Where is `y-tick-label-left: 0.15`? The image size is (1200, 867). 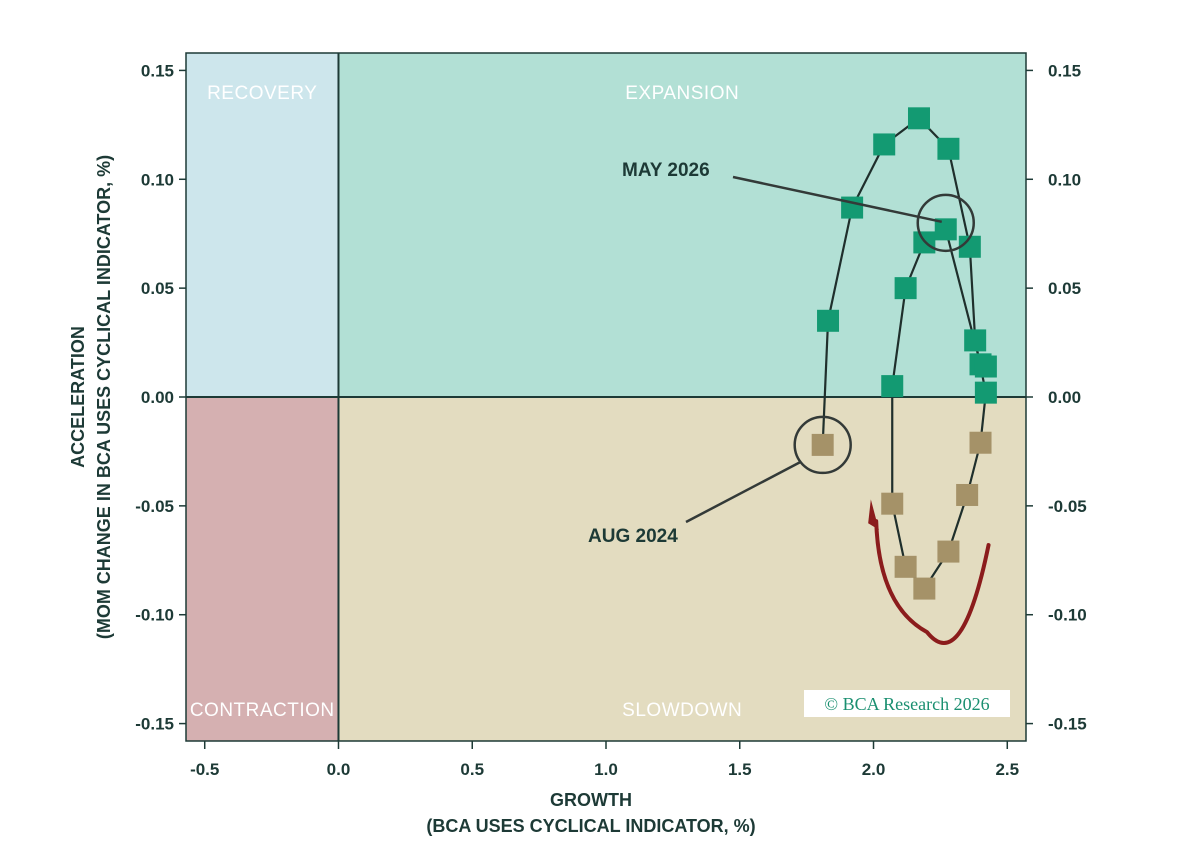 y-tick-label-left: 0.15 is located at coordinates (157, 70).